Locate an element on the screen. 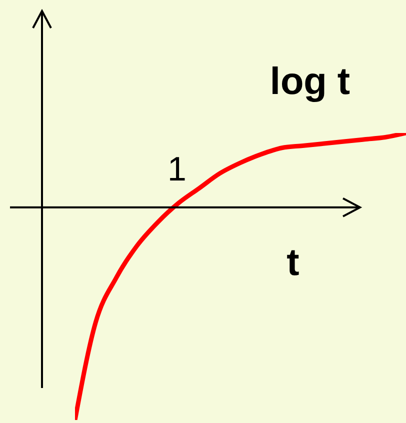 This screenshot has width=406, height=423. x-axis-title: t is located at coordinates (293, 263).